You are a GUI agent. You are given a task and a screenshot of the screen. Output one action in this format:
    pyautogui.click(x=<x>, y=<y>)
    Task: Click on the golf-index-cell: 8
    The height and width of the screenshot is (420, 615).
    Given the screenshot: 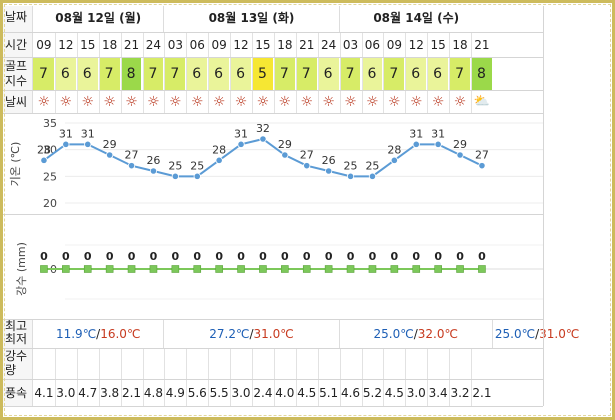 What is the action you would take?
    pyautogui.click(x=131, y=74)
    